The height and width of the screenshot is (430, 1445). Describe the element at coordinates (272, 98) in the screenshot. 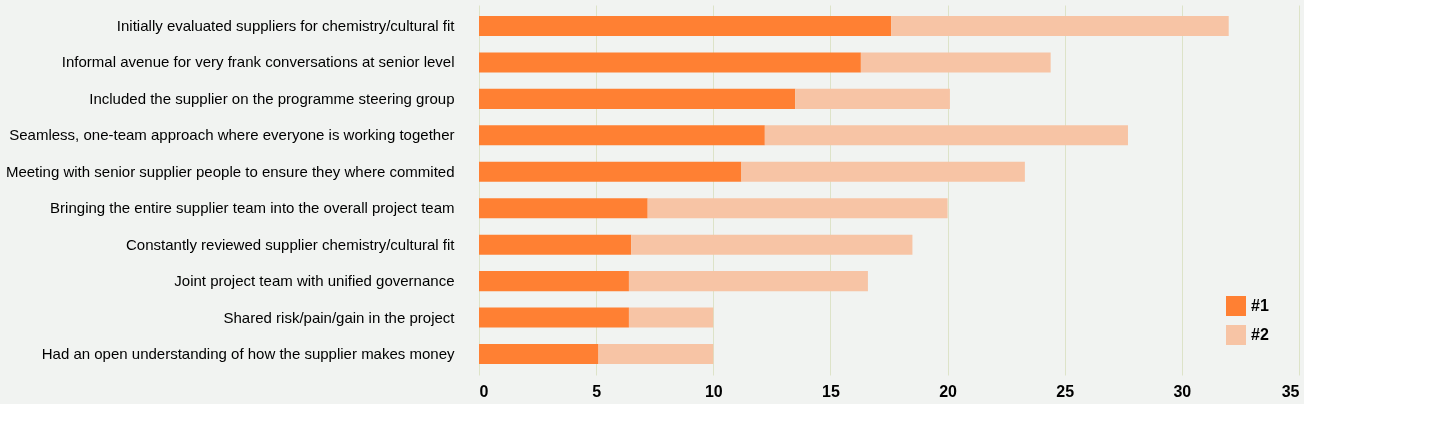

I see `y-tick-label: Included the supplier on the programme steering group` at that location.